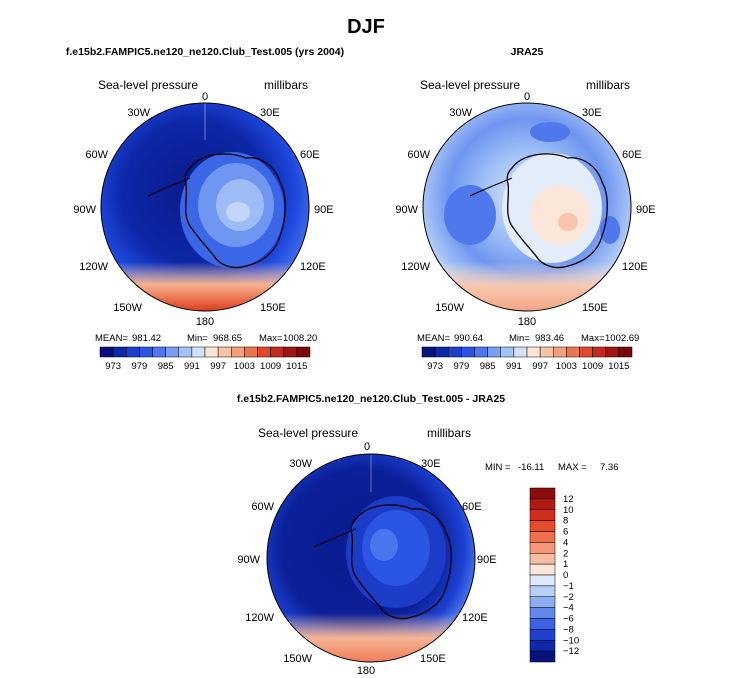  What do you see at coordinates (540, 366) in the screenshot?
I see `colorbar-label: 997` at bounding box center [540, 366].